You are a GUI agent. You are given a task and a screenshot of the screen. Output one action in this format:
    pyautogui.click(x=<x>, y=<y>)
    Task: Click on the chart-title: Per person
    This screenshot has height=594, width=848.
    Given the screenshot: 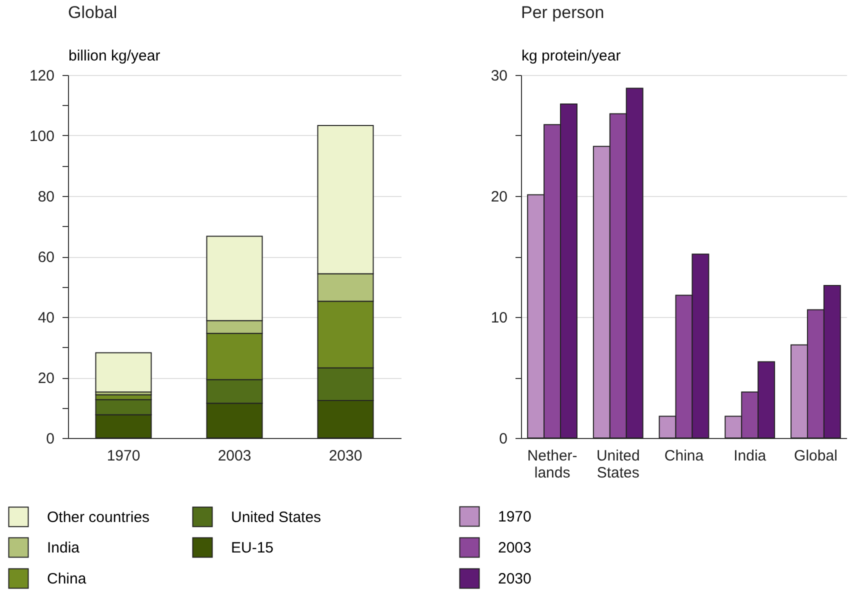 What is the action you would take?
    pyautogui.click(x=562, y=12)
    